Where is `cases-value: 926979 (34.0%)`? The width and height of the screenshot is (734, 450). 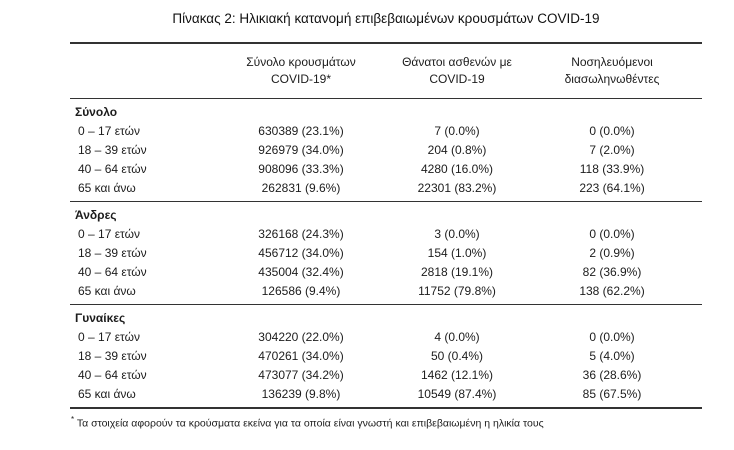 cases-value: 926979 (34.0%) is located at coordinates (301, 150).